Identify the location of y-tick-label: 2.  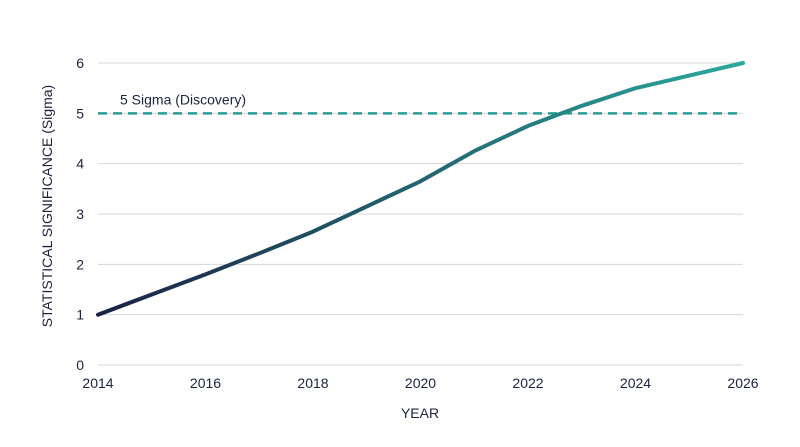
(80, 264).